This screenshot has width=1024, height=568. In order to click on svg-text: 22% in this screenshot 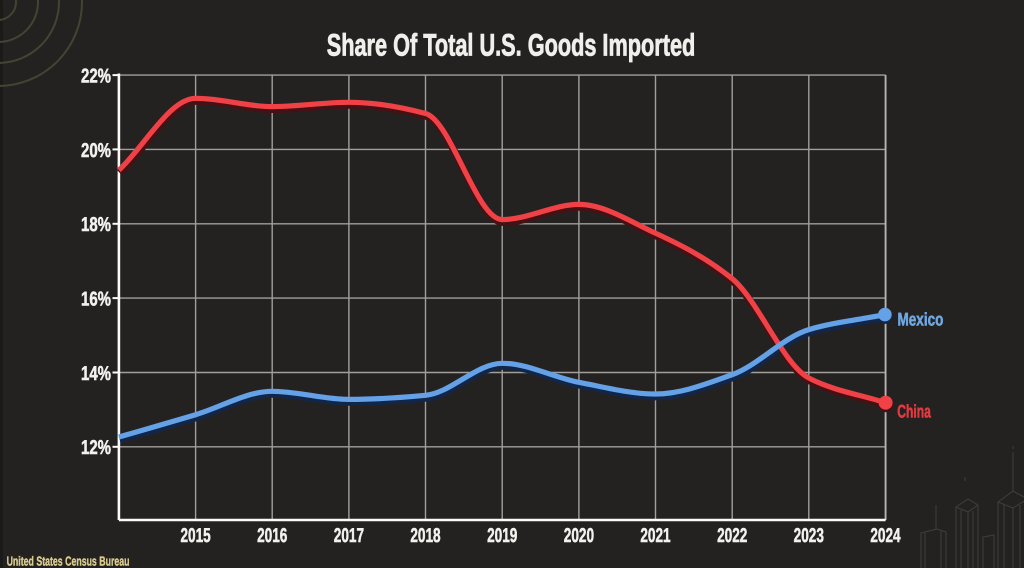, I will do `click(96, 77)`.